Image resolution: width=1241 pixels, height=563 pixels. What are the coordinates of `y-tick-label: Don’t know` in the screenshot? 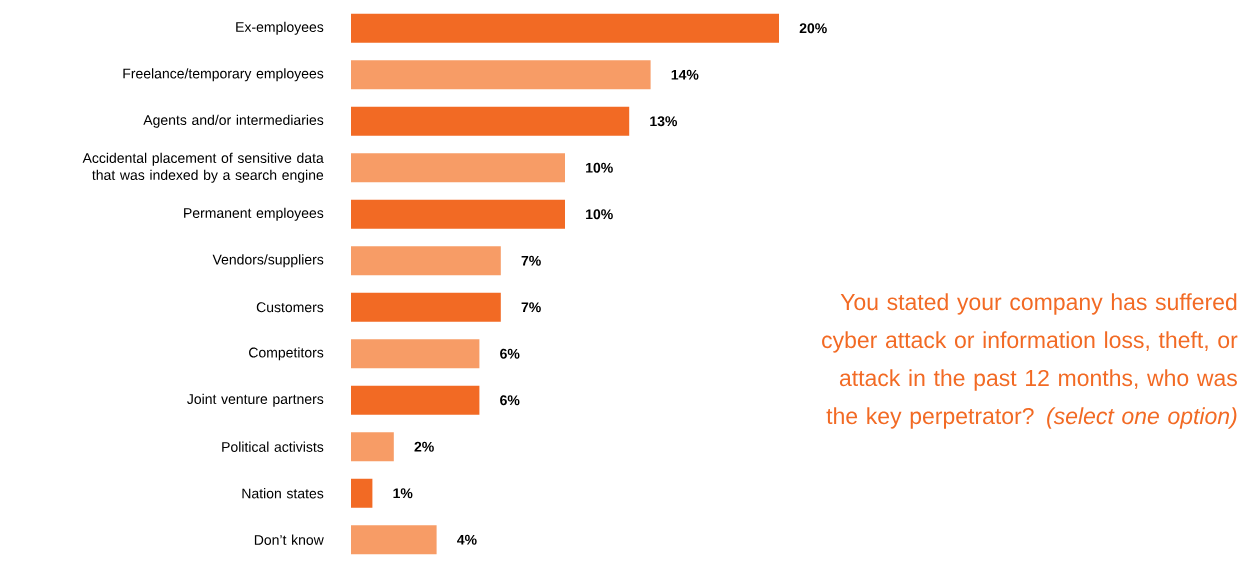 It's located at (289, 539).